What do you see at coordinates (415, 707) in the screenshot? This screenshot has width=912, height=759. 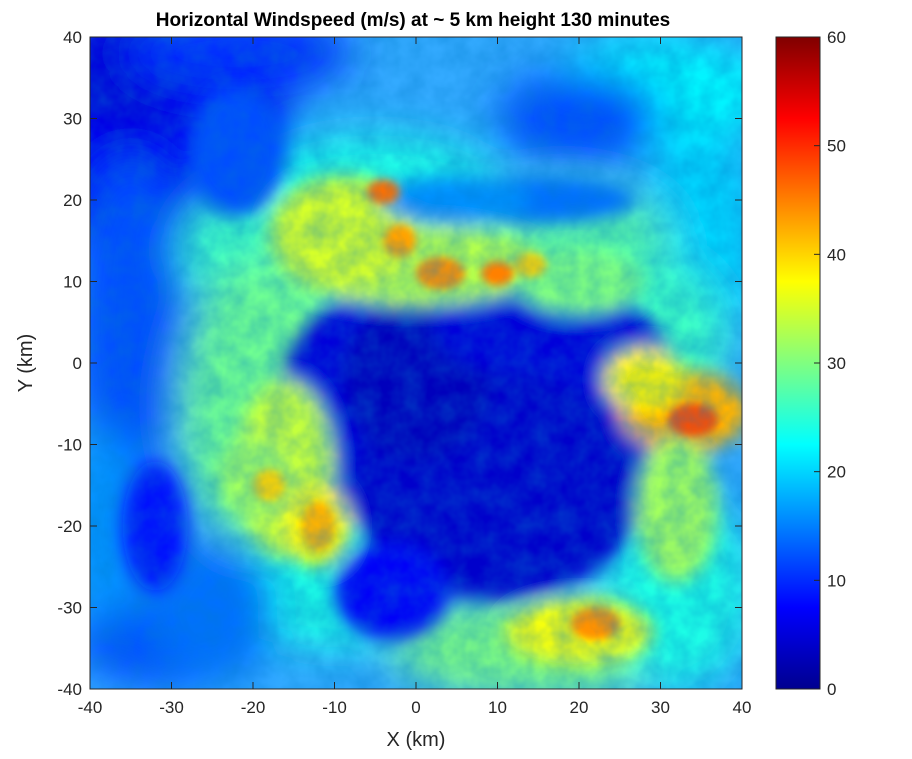 I see `x-tick-label: 0` at bounding box center [415, 707].